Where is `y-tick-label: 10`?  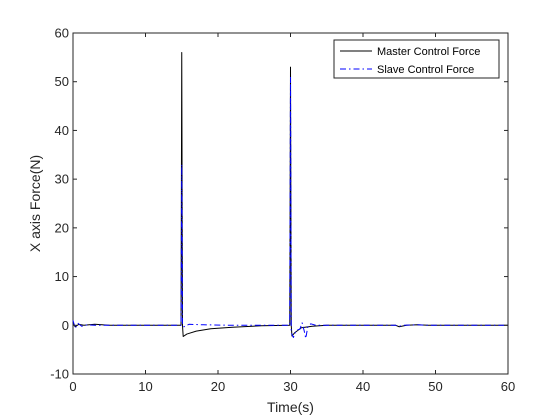
y-tick-label: 10 is located at coordinates (62, 276).